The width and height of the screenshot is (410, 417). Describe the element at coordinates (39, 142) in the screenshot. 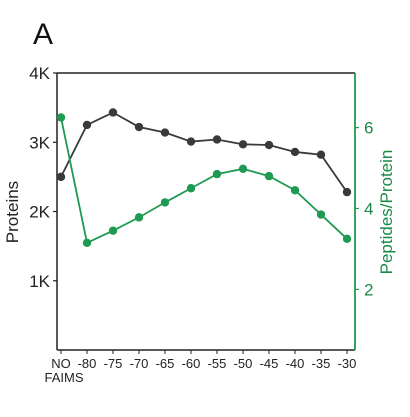

I see `left-tick-label: 3K` at that location.